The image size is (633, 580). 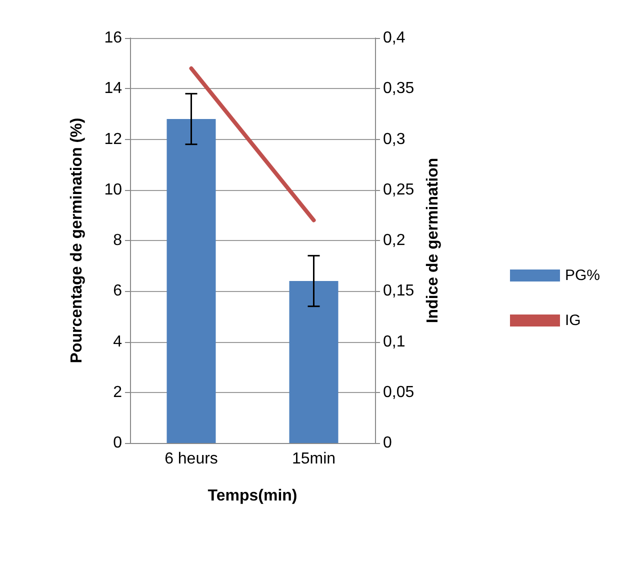 I want to click on y2-tick-label: 0,15, so click(x=398, y=291).